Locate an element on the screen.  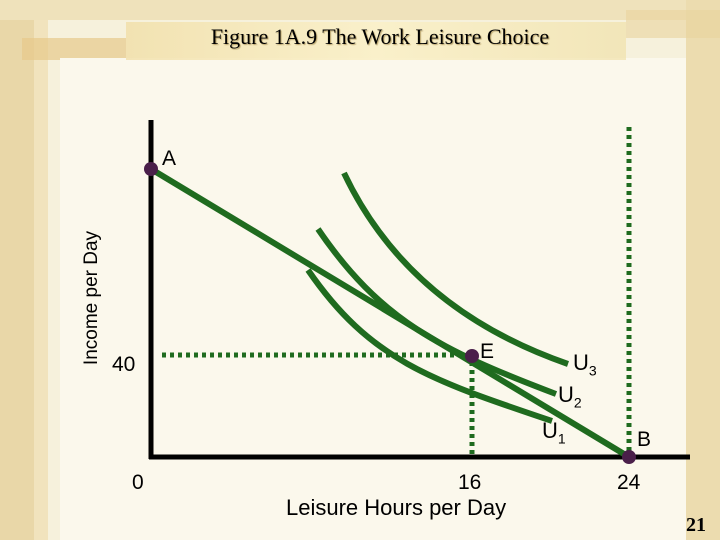
point-a-label: A is located at coordinates (169, 158).